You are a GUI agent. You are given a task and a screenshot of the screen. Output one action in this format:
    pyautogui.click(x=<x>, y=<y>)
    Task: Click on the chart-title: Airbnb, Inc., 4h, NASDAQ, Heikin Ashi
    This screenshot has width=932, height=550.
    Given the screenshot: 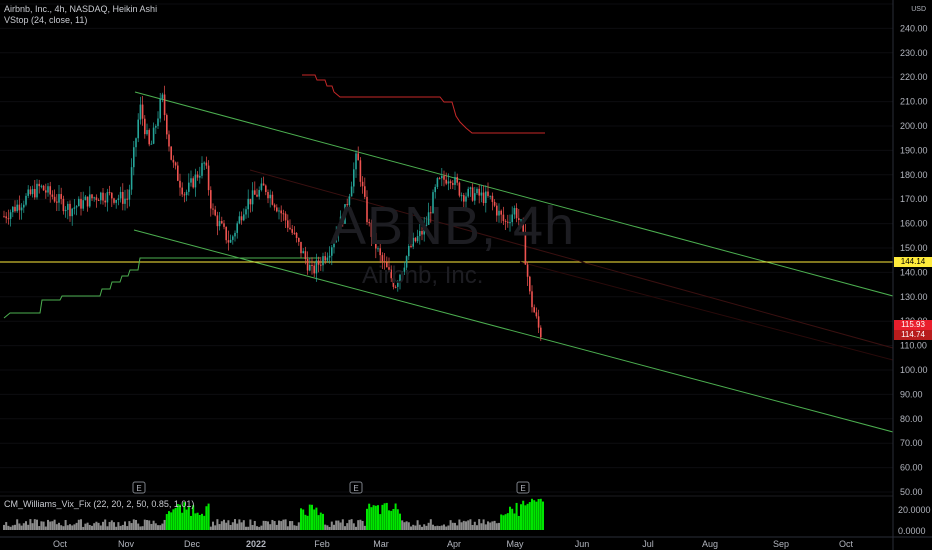 What is the action you would take?
    pyautogui.click(x=81, y=9)
    